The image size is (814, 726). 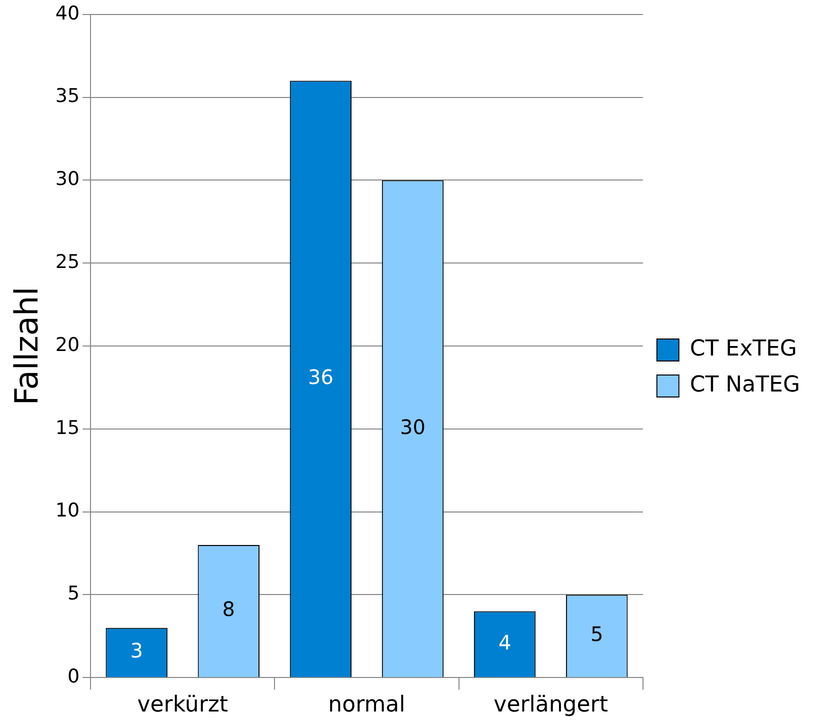 I want to click on y-tick-label: 30, so click(x=67, y=179).